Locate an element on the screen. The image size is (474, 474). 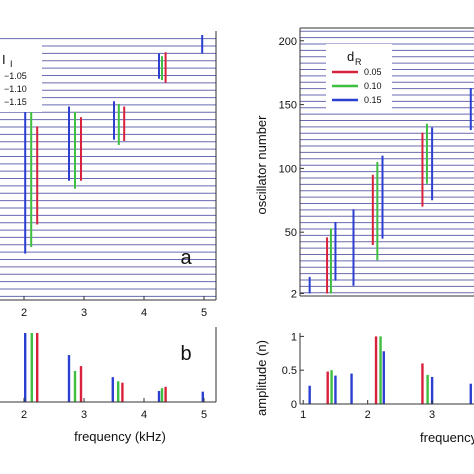
panel-c-y-tick-label: 50 is located at coordinates (291, 233).